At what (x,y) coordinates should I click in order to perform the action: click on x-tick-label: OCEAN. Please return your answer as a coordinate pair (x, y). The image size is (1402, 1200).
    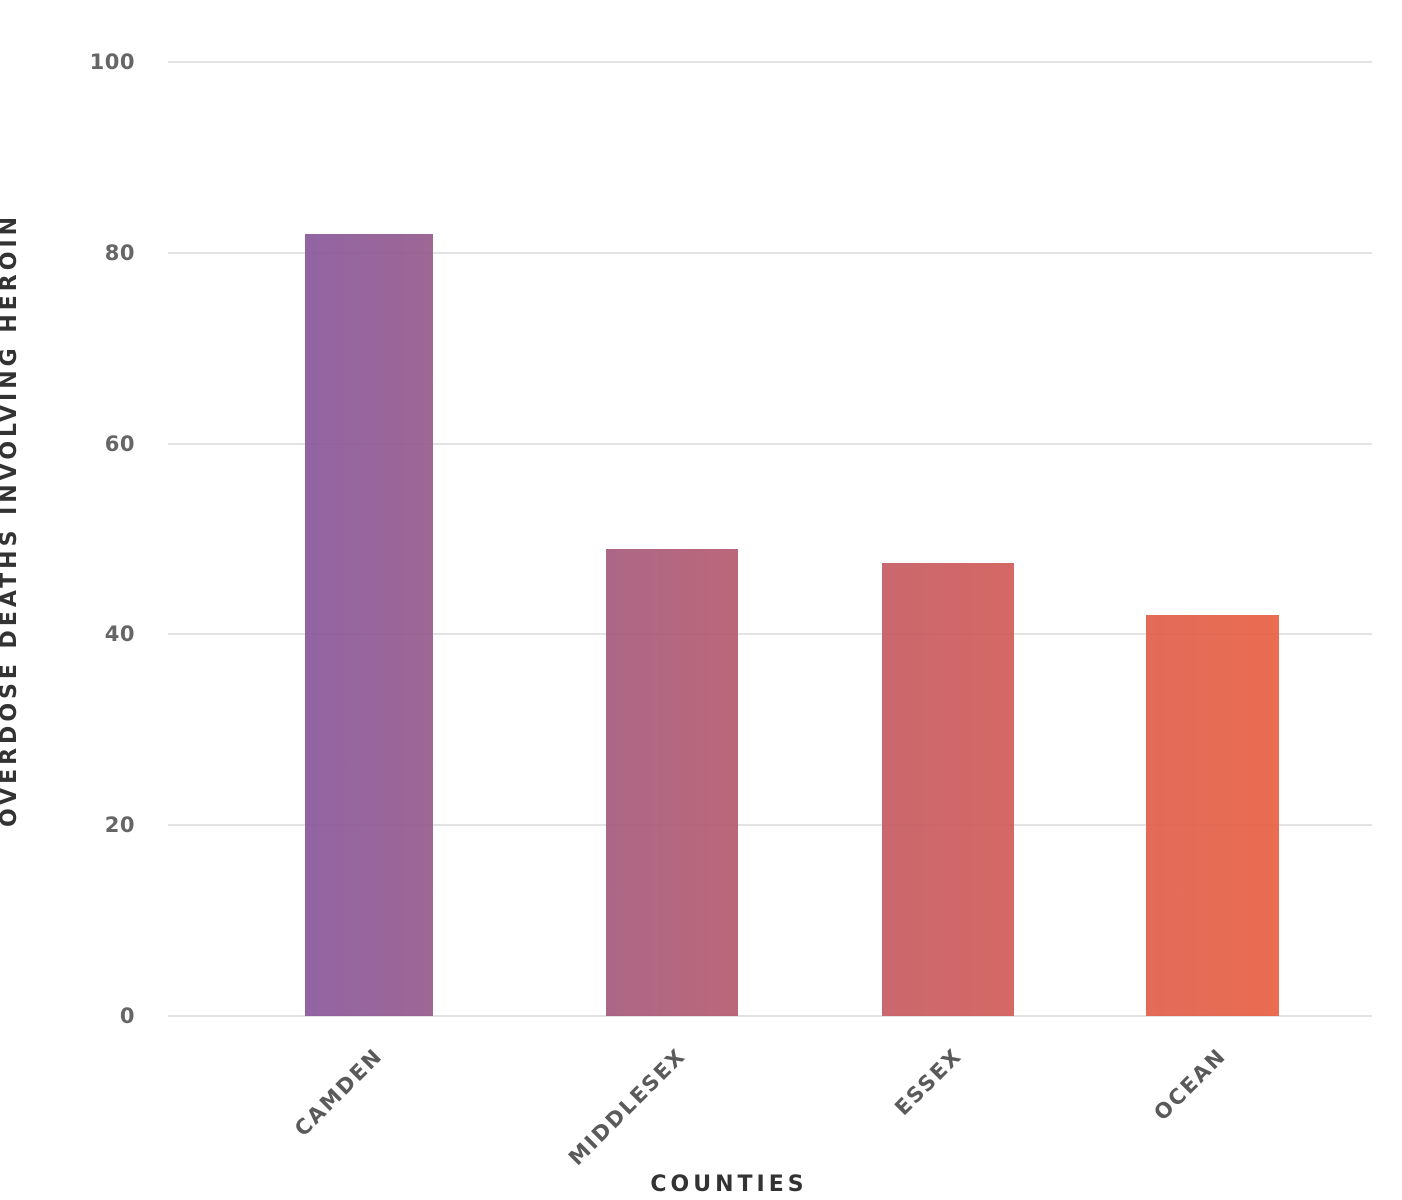
    Looking at the image, I should click on (1190, 1084).